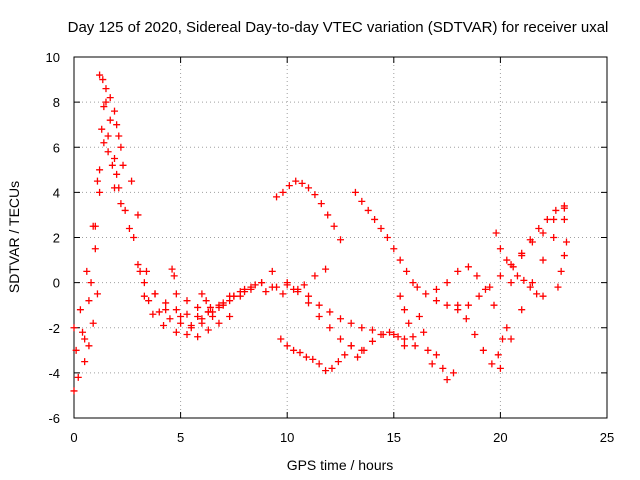 This screenshot has width=640, height=480. What do you see at coordinates (607, 437) in the screenshot?
I see `x-tick-label: 25` at bounding box center [607, 437].